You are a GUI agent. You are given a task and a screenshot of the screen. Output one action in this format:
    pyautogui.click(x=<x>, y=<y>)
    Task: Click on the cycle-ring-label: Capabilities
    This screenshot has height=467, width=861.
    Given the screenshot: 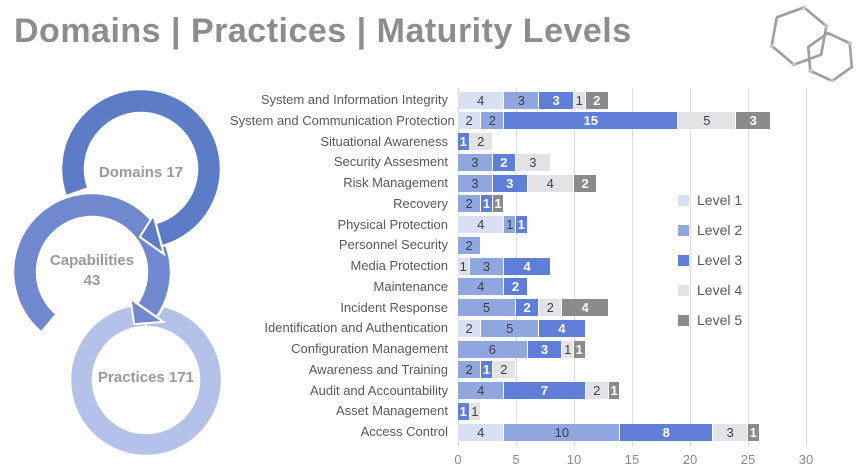 What is the action you would take?
    pyautogui.click(x=92, y=260)
    